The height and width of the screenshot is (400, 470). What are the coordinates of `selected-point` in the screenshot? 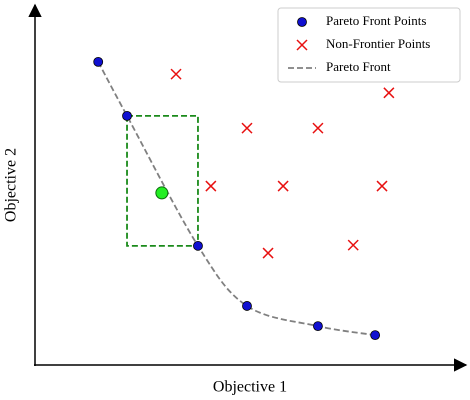 It's located at (162, 193).